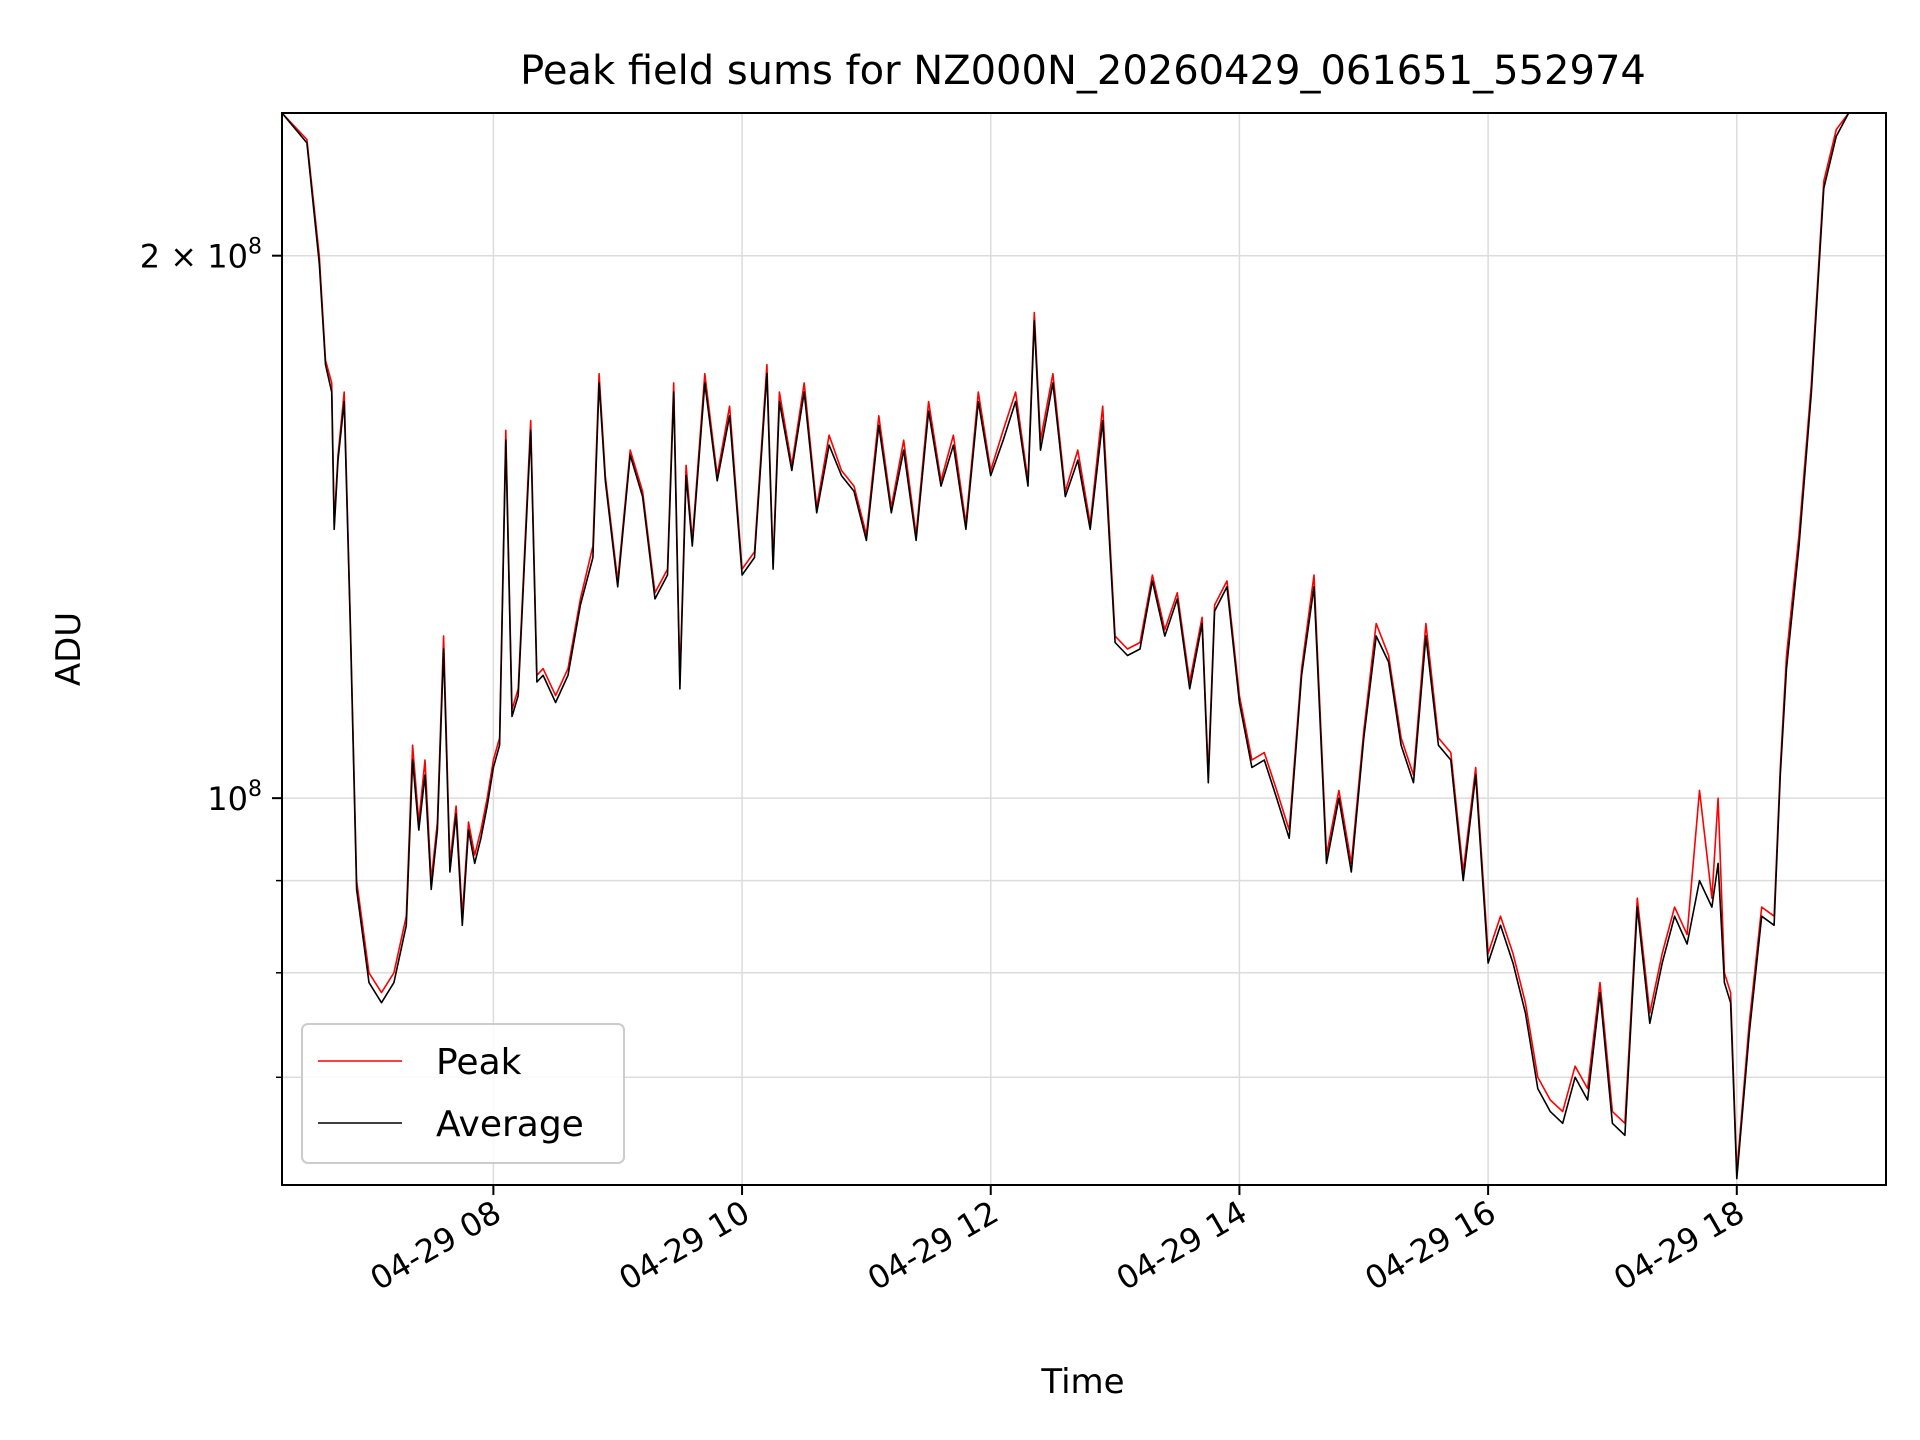  I want to click on legend-label-peak: Peak, so click(479, 1062).